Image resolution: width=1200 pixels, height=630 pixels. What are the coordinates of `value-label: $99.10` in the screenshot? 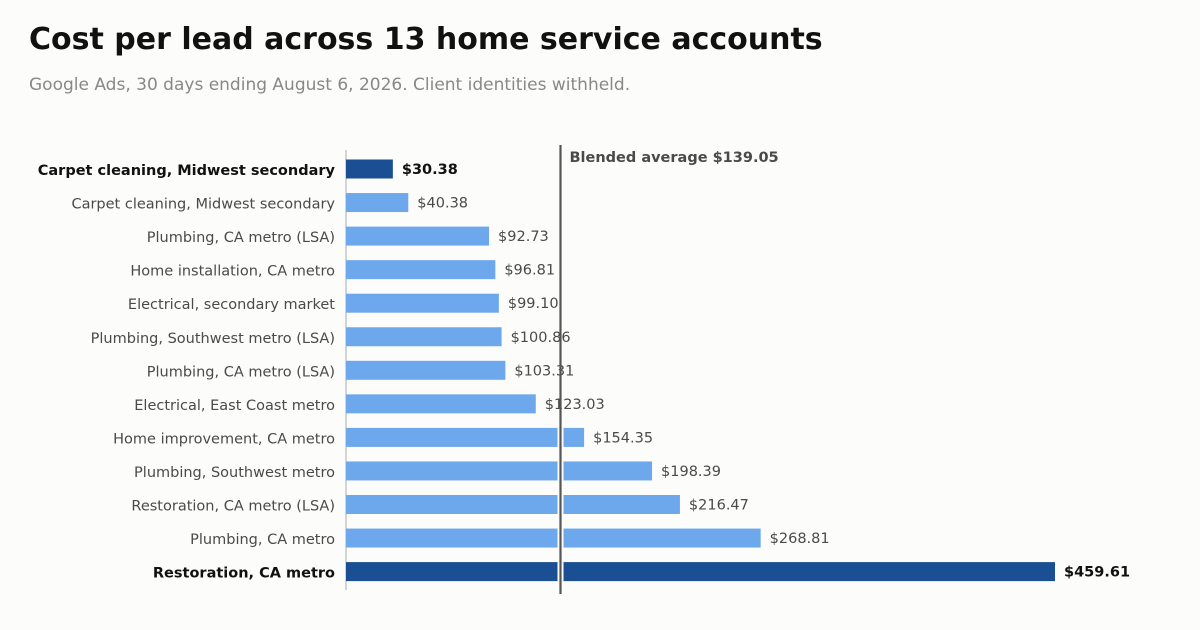 It's located at (533, 304).